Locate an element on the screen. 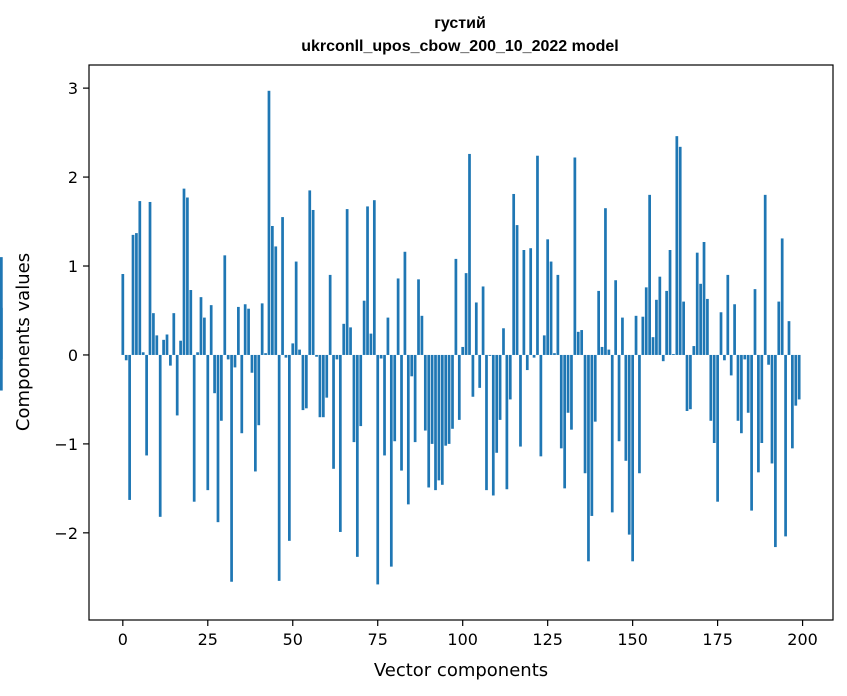  x-tick-label: 75 is located at coordinates (378, 639).